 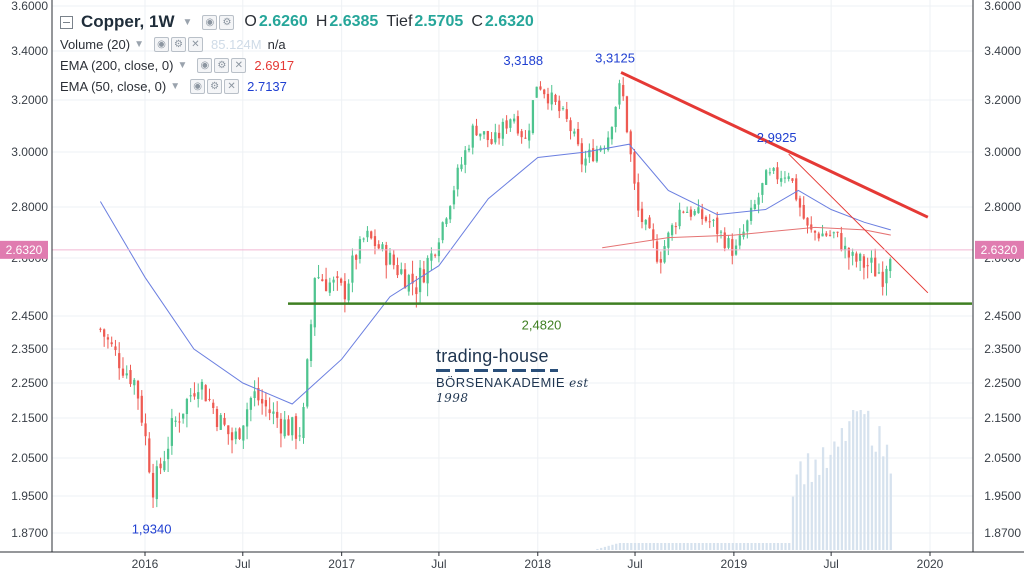 What do you see at coordinates (95, 44) in the screenshot?
I see `volume-indicator-name: Volume (20)` at bounding box center [95, 44].